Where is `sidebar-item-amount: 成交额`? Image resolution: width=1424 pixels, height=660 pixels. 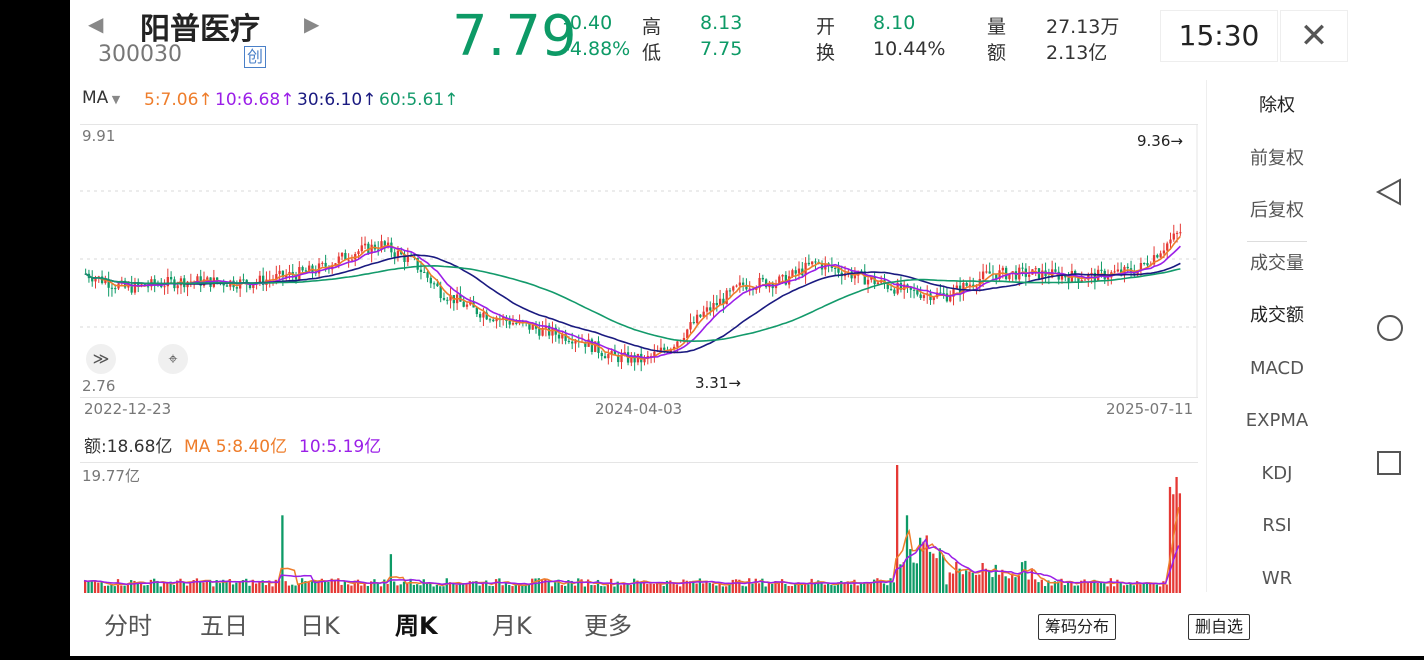 sidebar-item-amount: 成交额 is located at coordinates (1277, 315).